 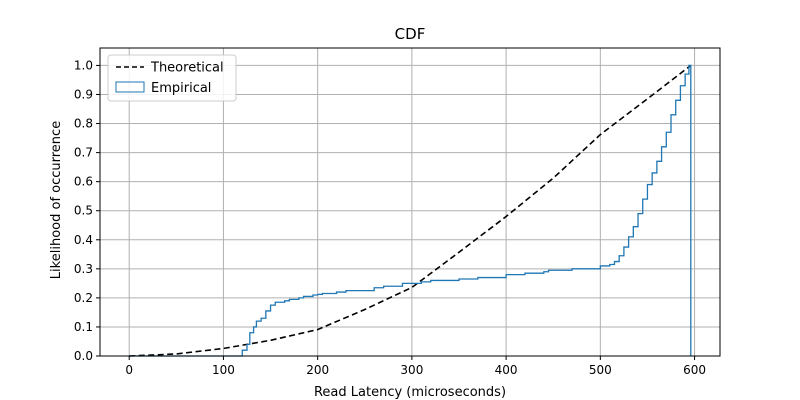 What do you see at coordinates (56, 200) in the screenshot?
I see `y-axis-label: Likelihood of occurrence` at bounding box center [56, 200].